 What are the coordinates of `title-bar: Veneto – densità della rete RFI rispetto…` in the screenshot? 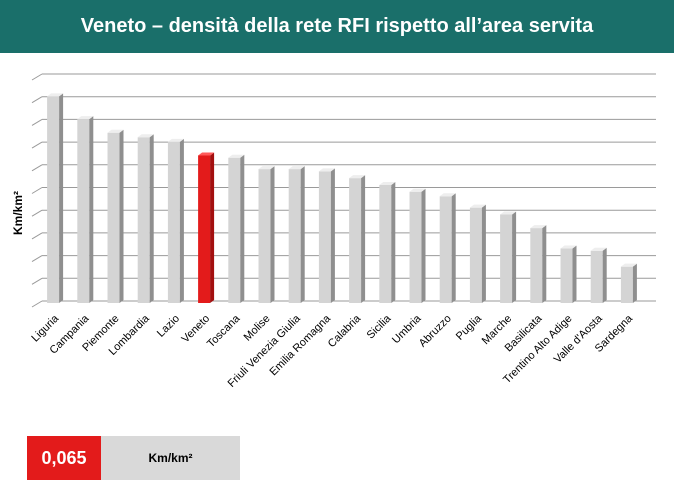 It's located at (337, 26).